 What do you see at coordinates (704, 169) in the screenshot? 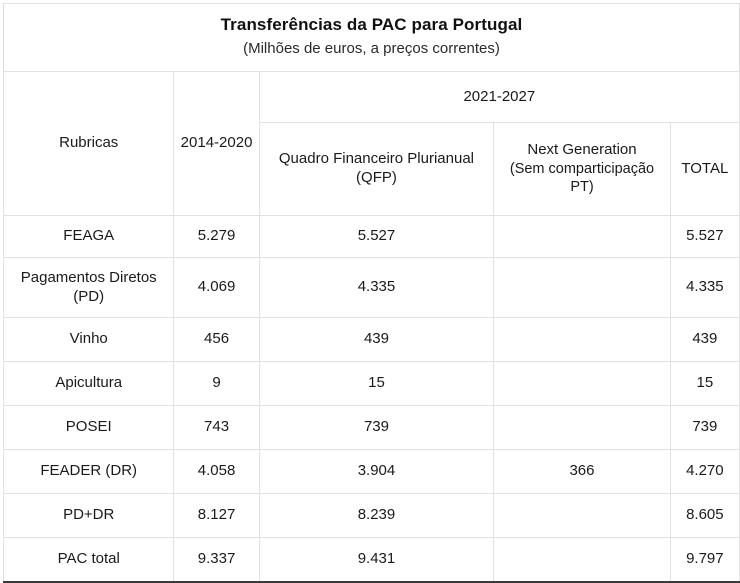
I see `column-header-total: TOTAL` at bounding box center [704, 169].